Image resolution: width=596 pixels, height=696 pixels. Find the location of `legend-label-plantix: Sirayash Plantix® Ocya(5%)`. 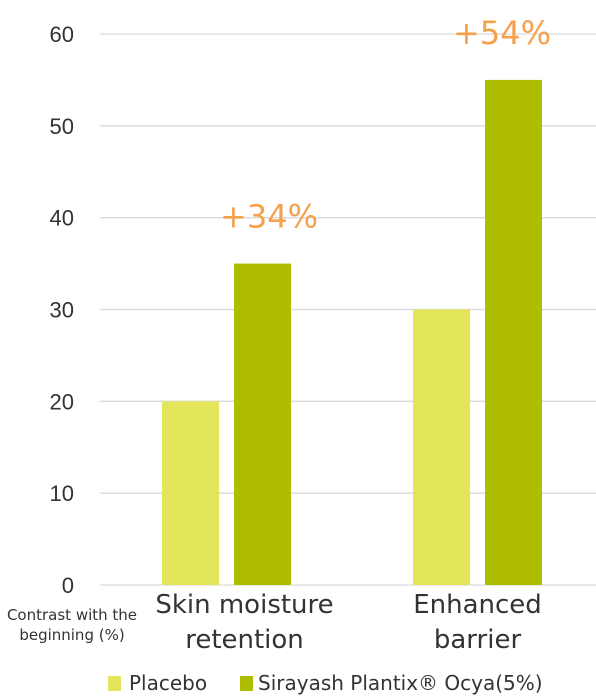

legend-label-plantix: Sirayash Plantix® Ocya(5%) is located at coordinates (400, 683).